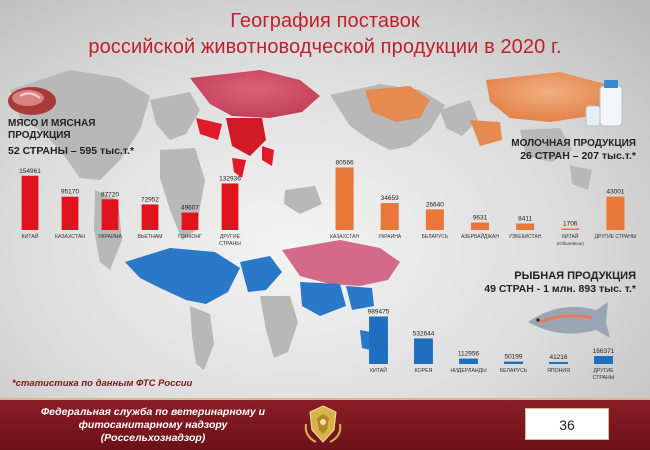 The image size is (650, 450). I want to click on title-line-1: География поставок, so click(325, 21).